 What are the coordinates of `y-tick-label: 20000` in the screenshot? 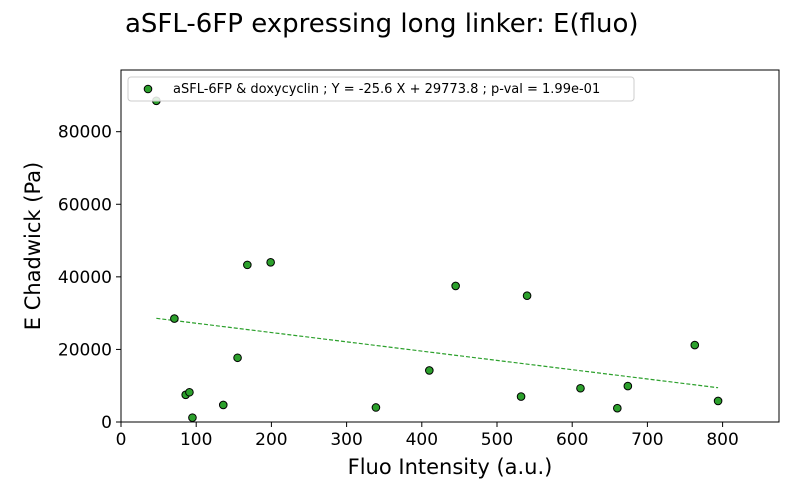 It's located at (85, 350).